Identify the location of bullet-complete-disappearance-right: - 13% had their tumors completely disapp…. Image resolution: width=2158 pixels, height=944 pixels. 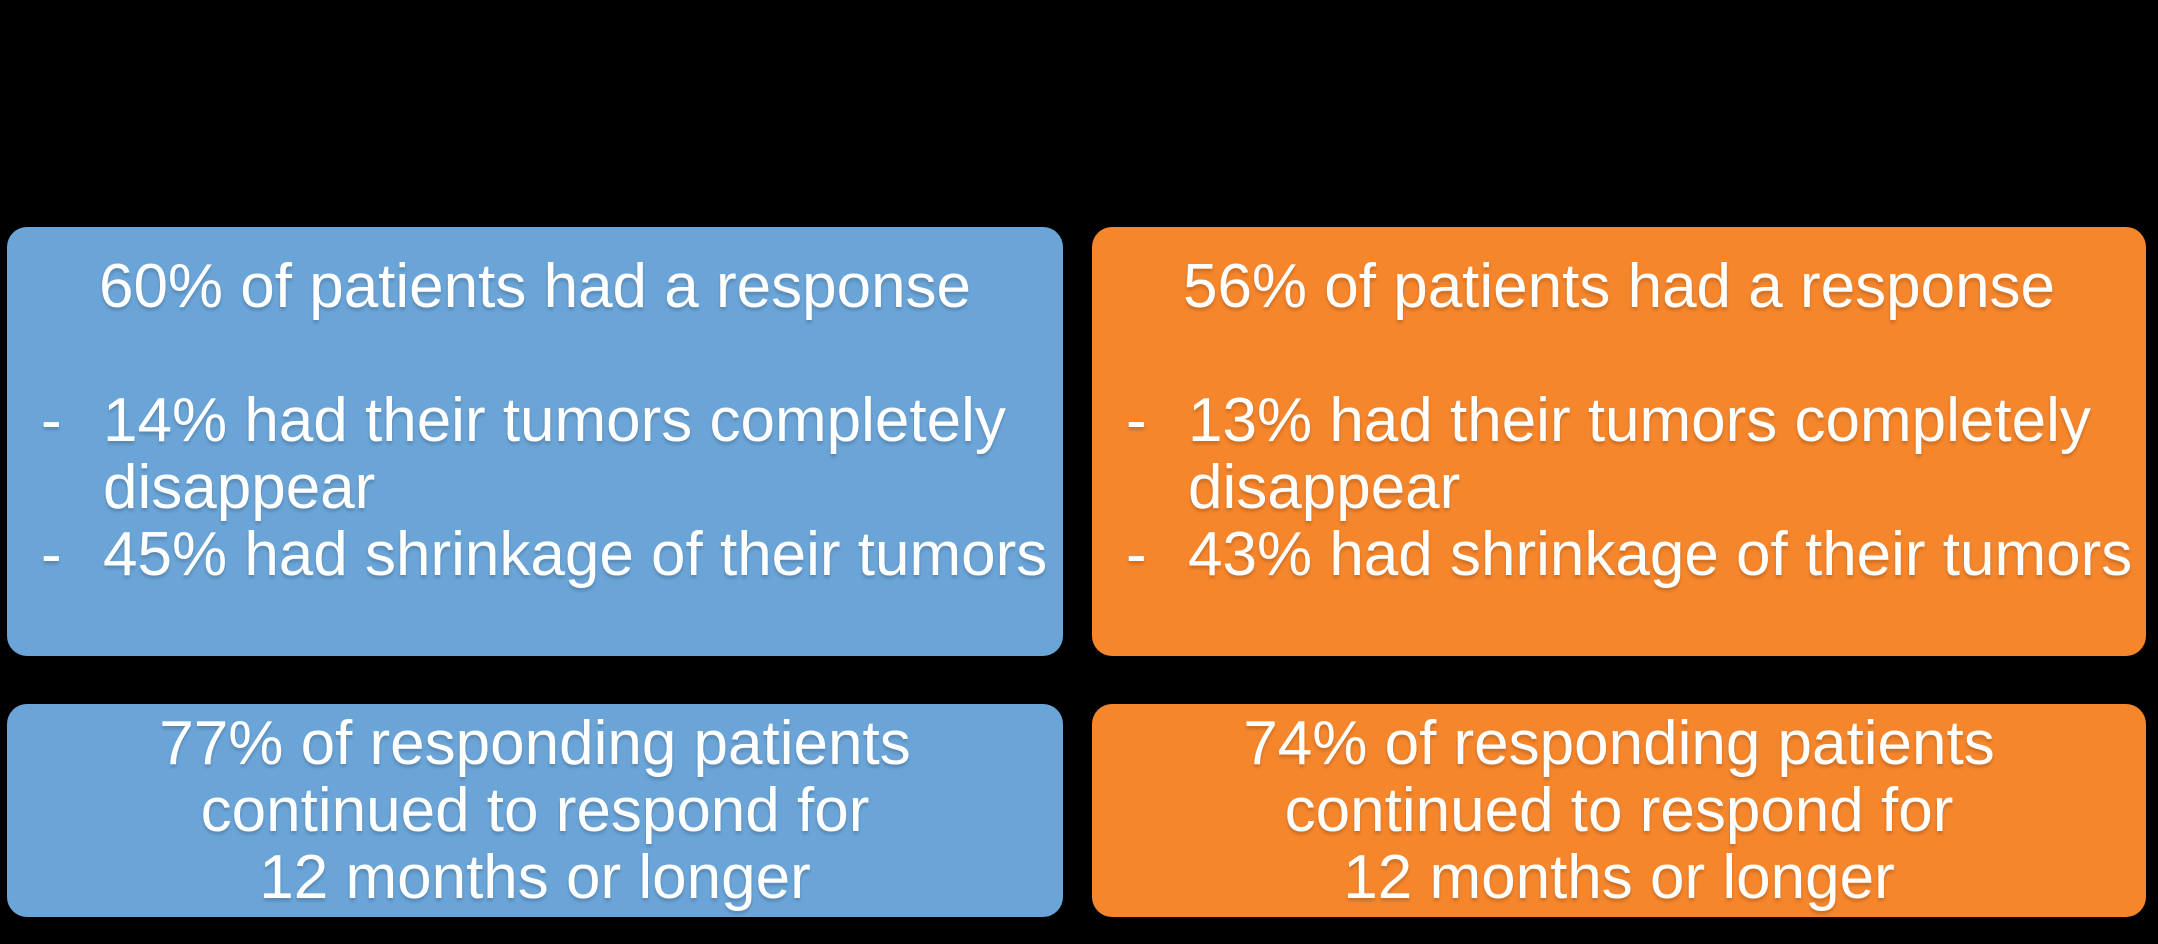
(1612, 454).